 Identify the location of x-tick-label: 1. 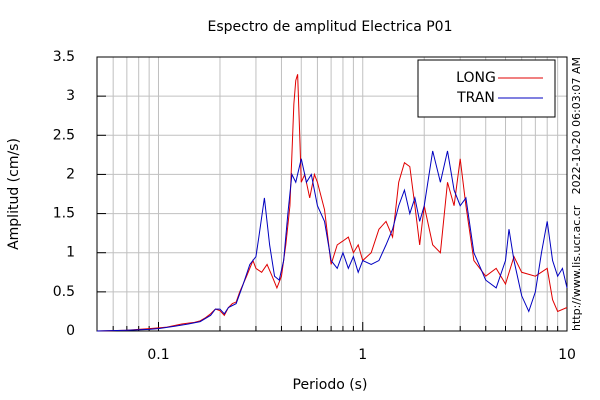
(362, 355).